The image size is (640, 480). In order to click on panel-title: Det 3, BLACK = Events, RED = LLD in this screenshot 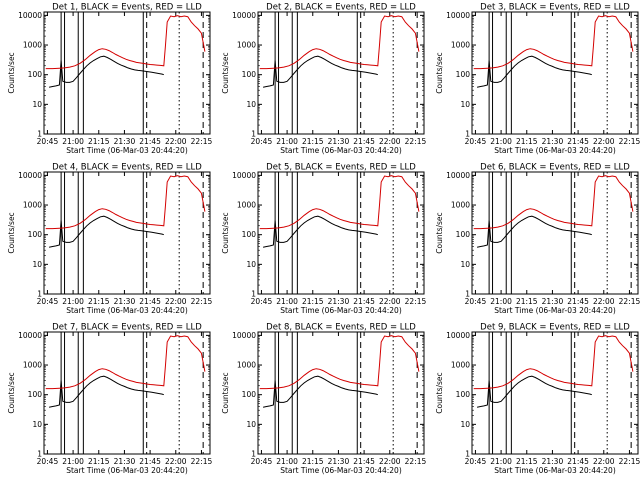, I will do `click(555, 8)`.